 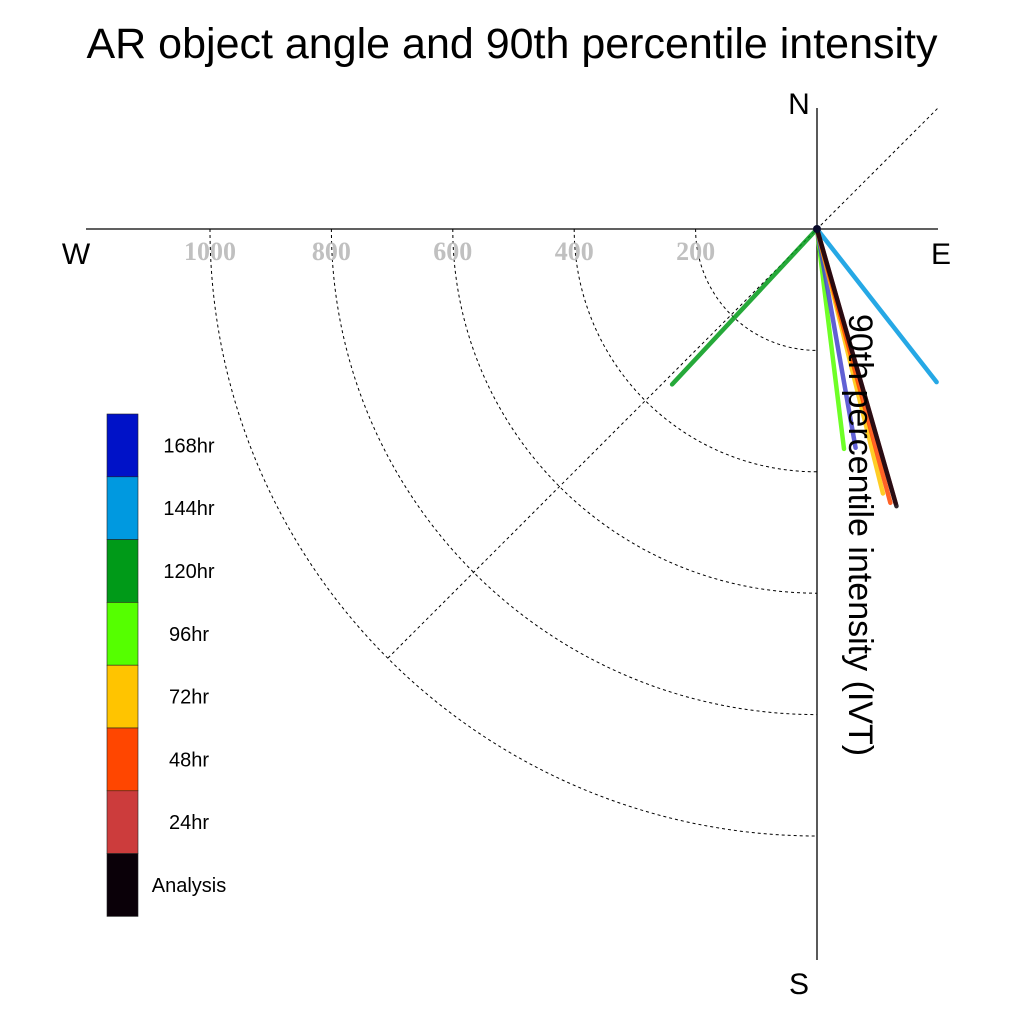 What do you see at coordinates (188, 572) in the screenshot?
I see `legend-label-120hr: 120hr` at bounding box center [188, 572].